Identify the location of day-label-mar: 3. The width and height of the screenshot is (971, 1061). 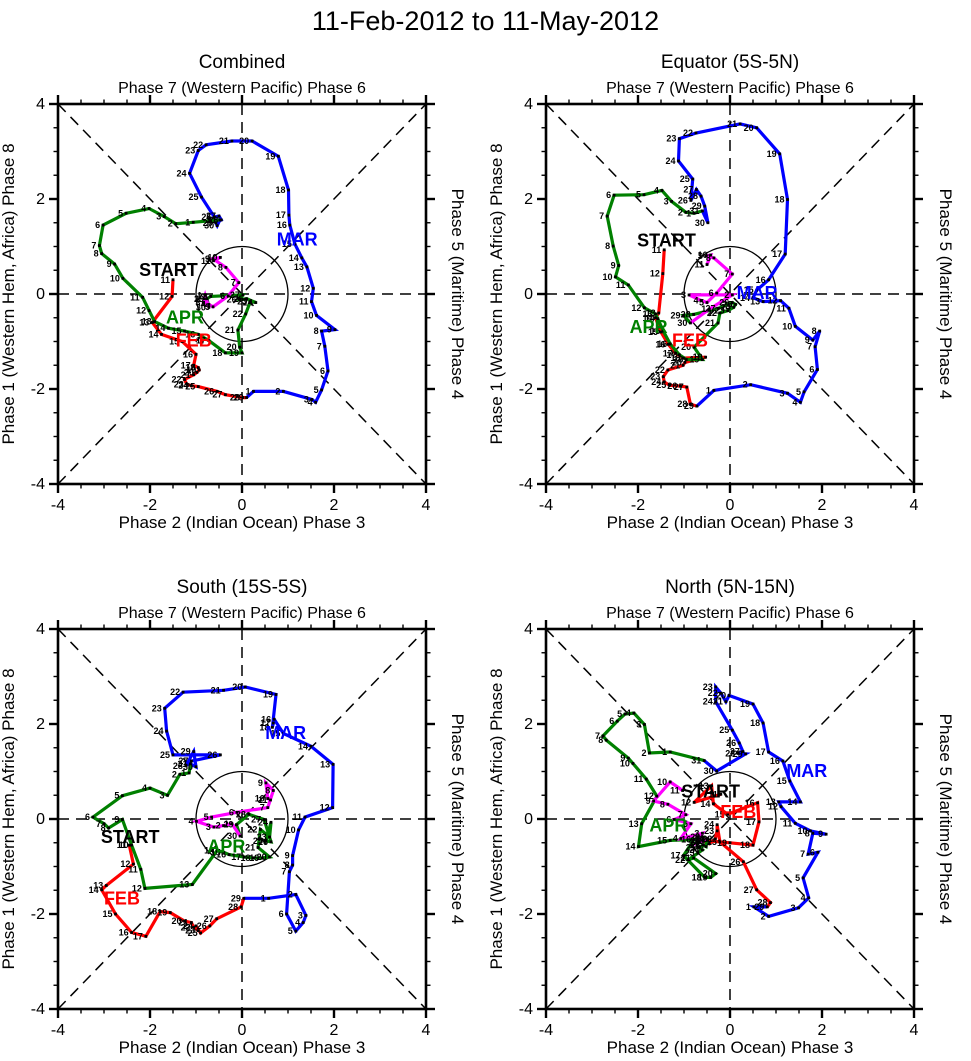
(781, 393).